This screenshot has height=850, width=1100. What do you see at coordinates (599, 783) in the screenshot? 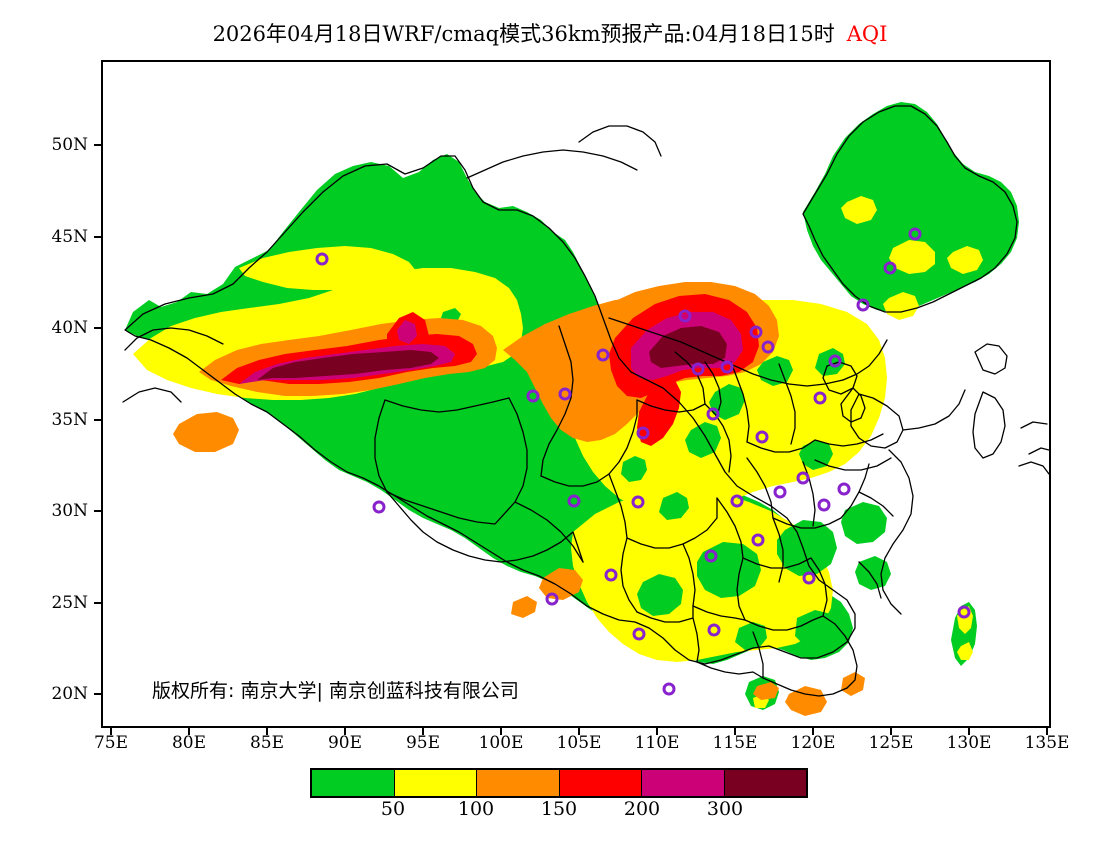
I see `colorbar-segment-unhealthy` at bounding box center [599, 783].